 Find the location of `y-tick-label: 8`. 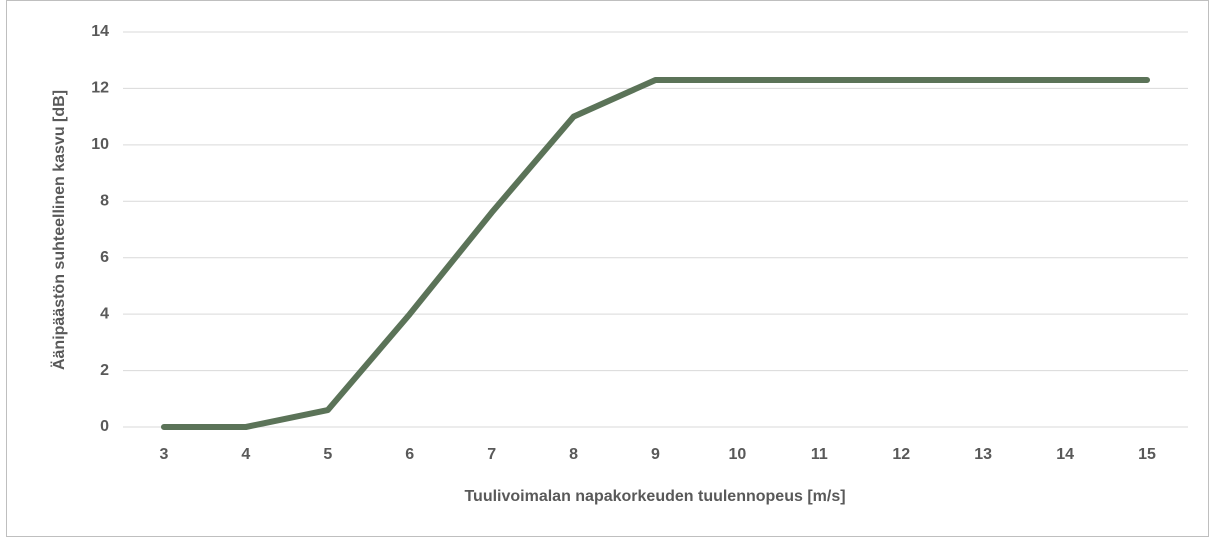

y-tick-label: 8 is located at coordinates (104, 201).